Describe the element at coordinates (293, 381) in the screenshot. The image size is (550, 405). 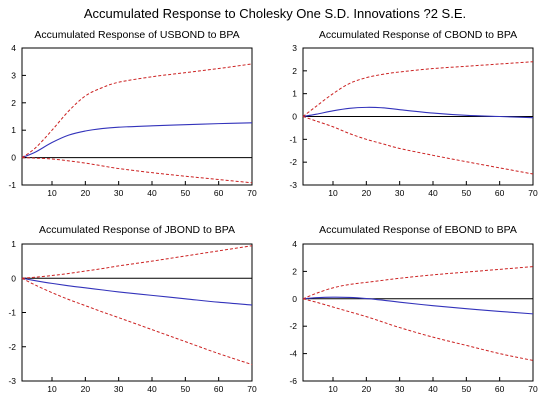
I see `y-tick-label: -6` at that location.